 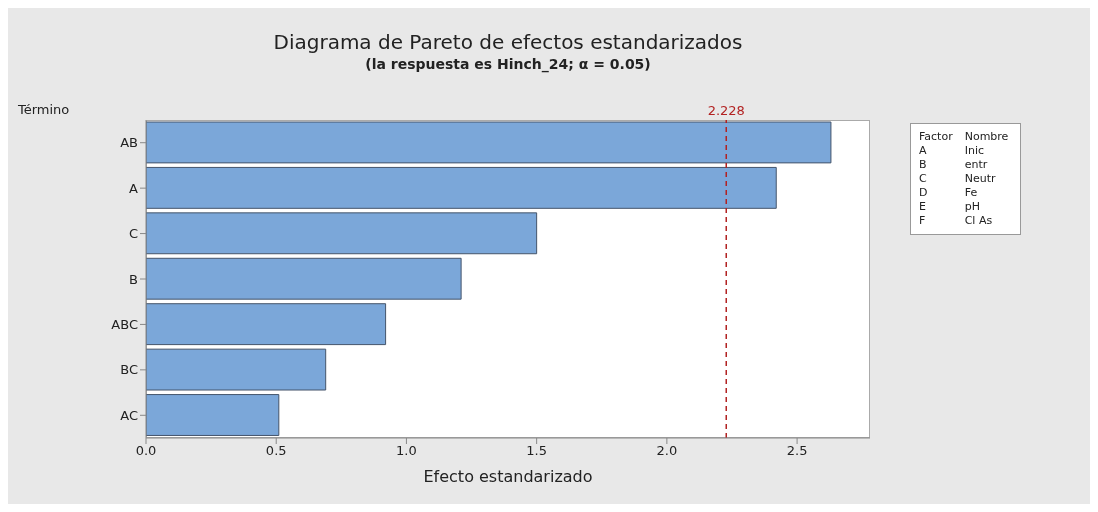 I want to click on y-tick-label: C, so click(x=133, y=234).